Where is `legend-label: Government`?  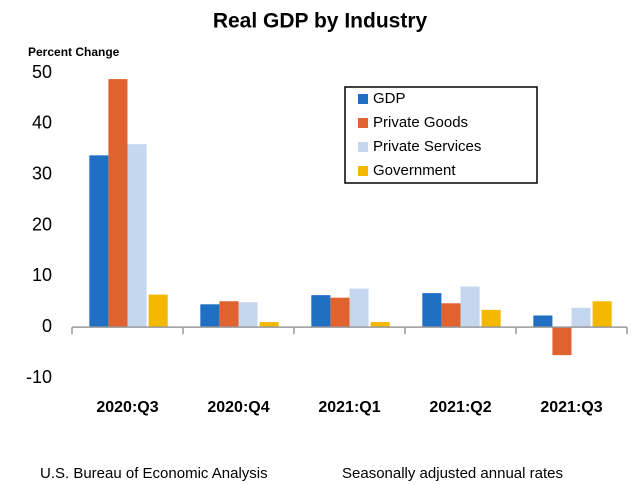
legend-label: Government is located at coordinates (414, 170).